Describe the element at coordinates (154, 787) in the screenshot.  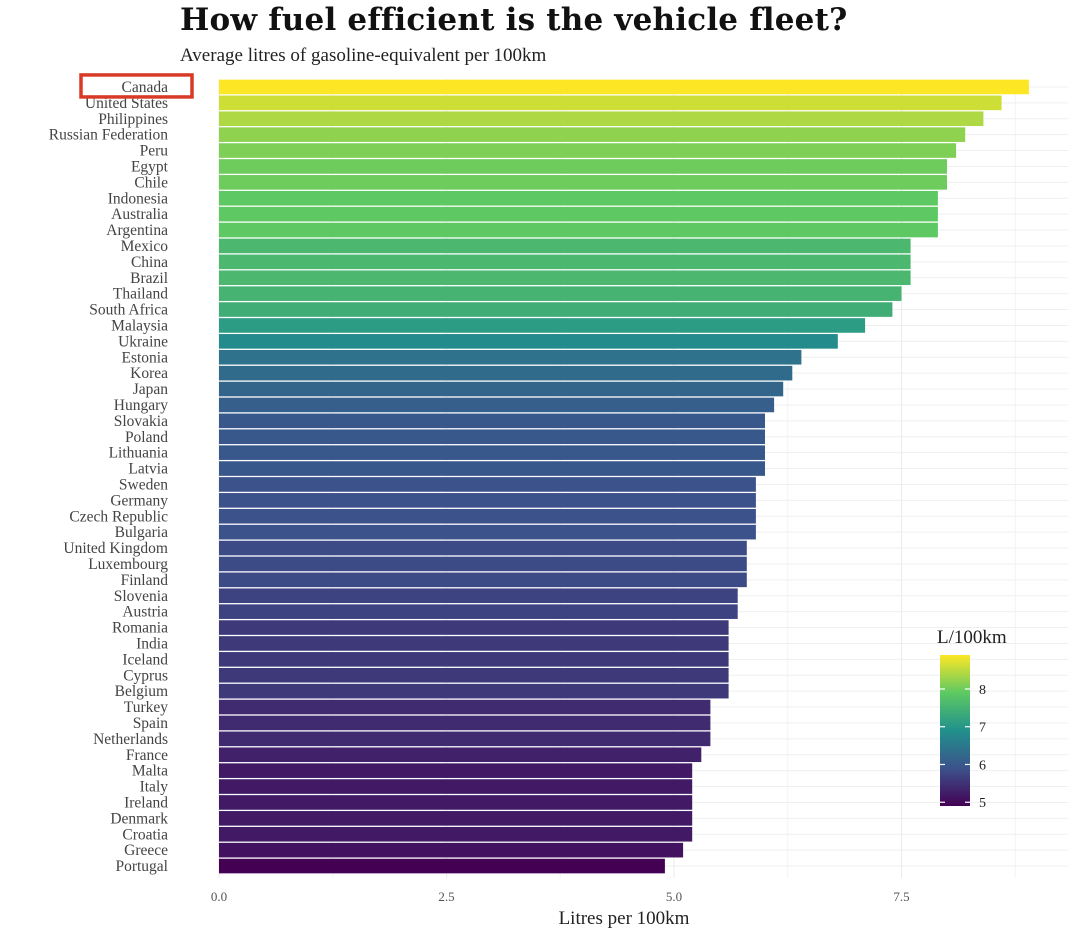
I see `category-label: Italy` at that location.